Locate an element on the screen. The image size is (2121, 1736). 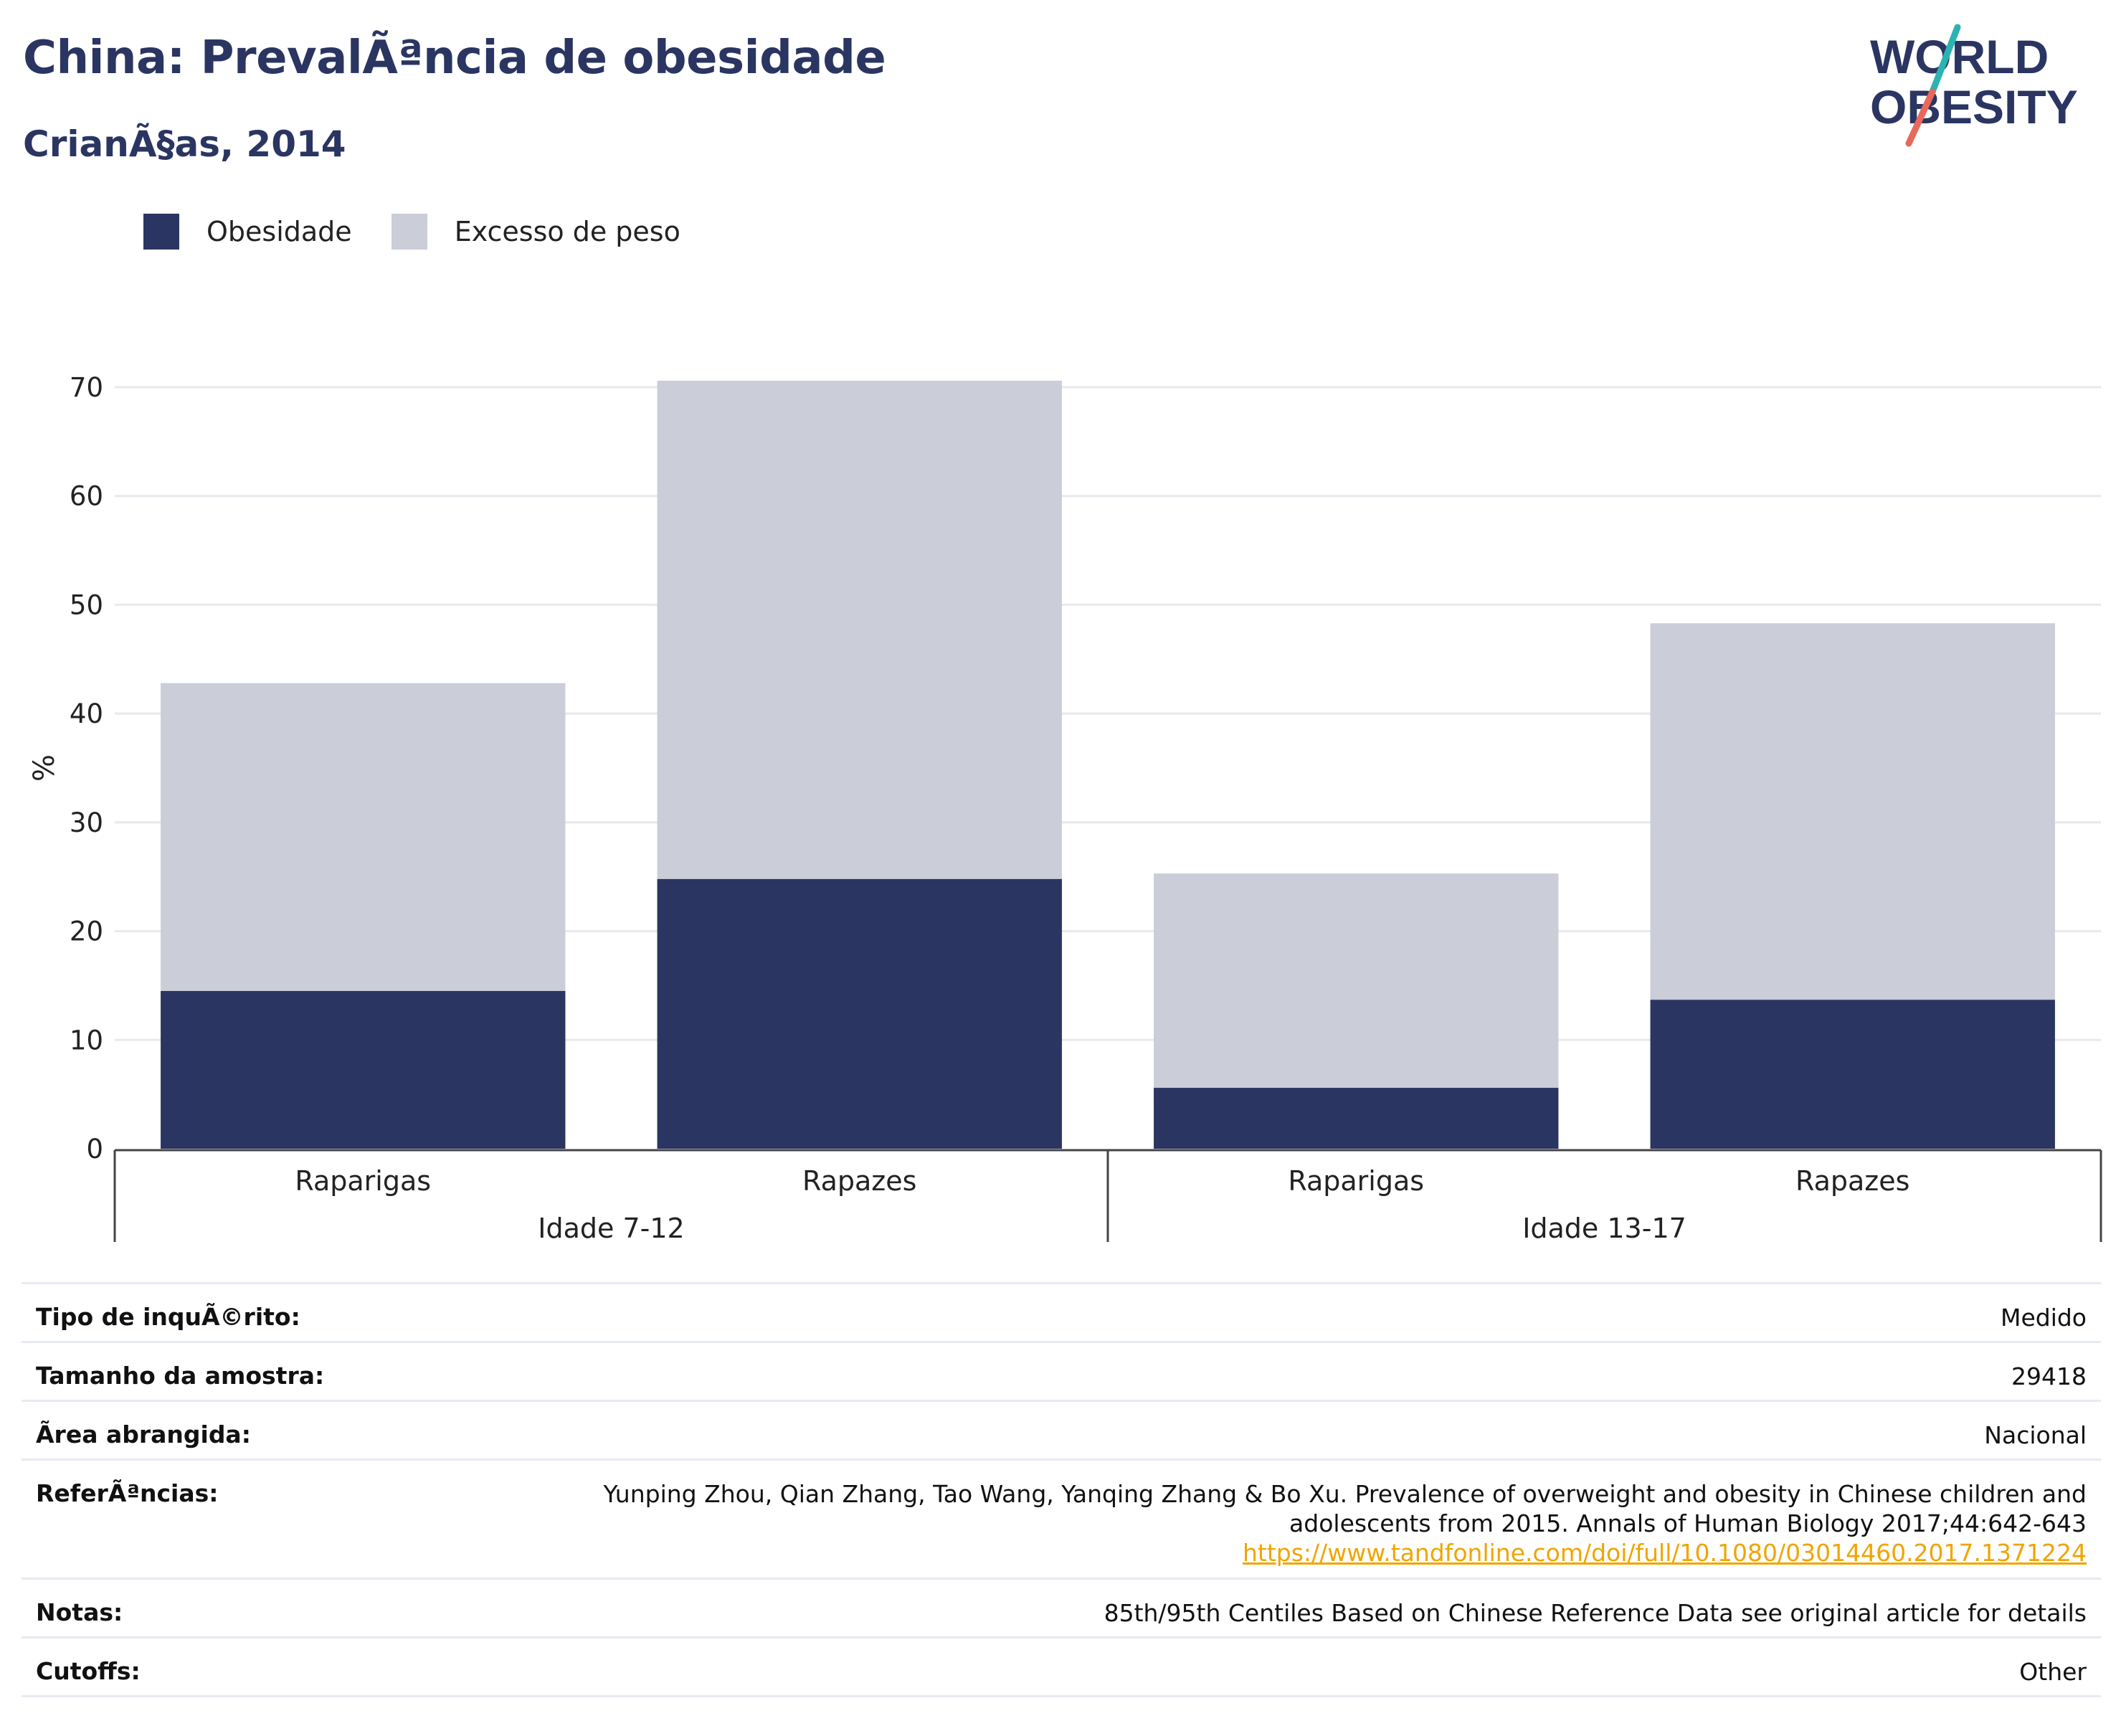
legend-item-excesso-de-peso: Excesso de peso is located at coordinates (535, 232).